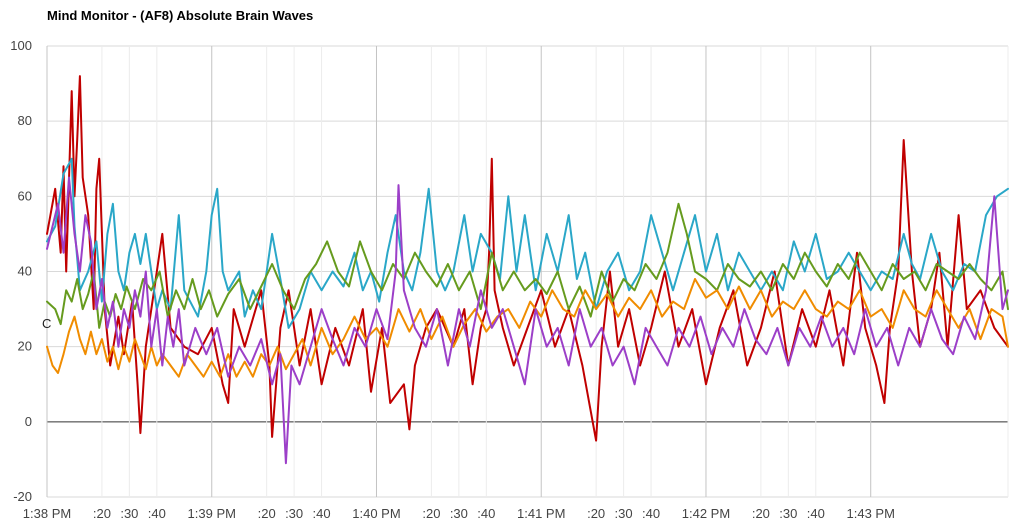 The width and height of the screenshot is (1024, 529). I want to click on annotation-label: C, so click(46, 323).